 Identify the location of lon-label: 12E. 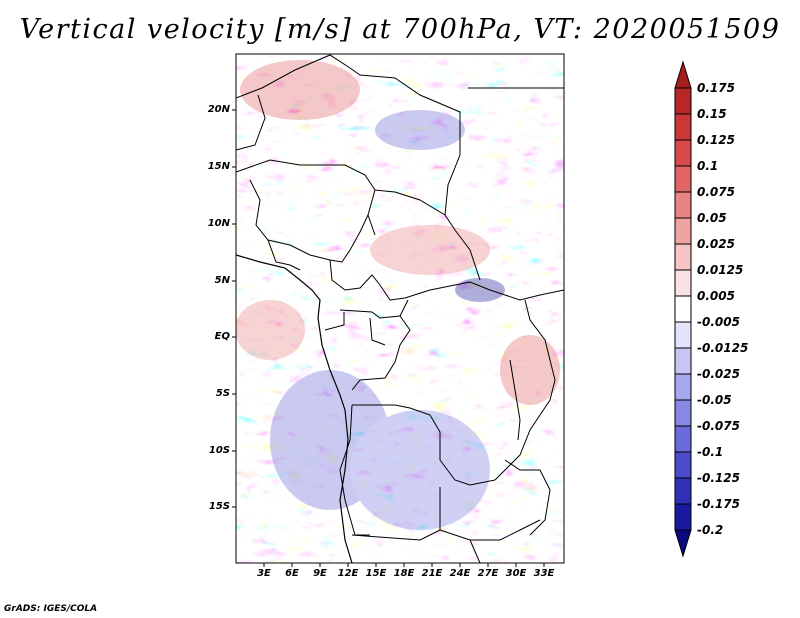
(348, 573).